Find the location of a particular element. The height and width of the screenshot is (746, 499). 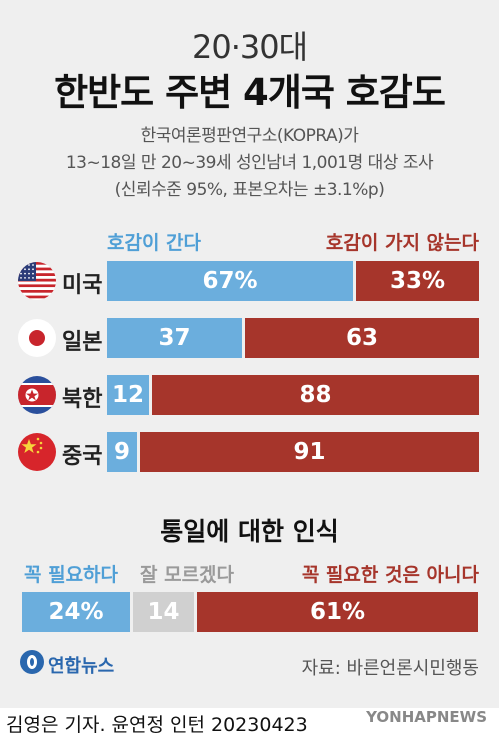

yonhap-logo-icon is located at coordinates (32, 662).